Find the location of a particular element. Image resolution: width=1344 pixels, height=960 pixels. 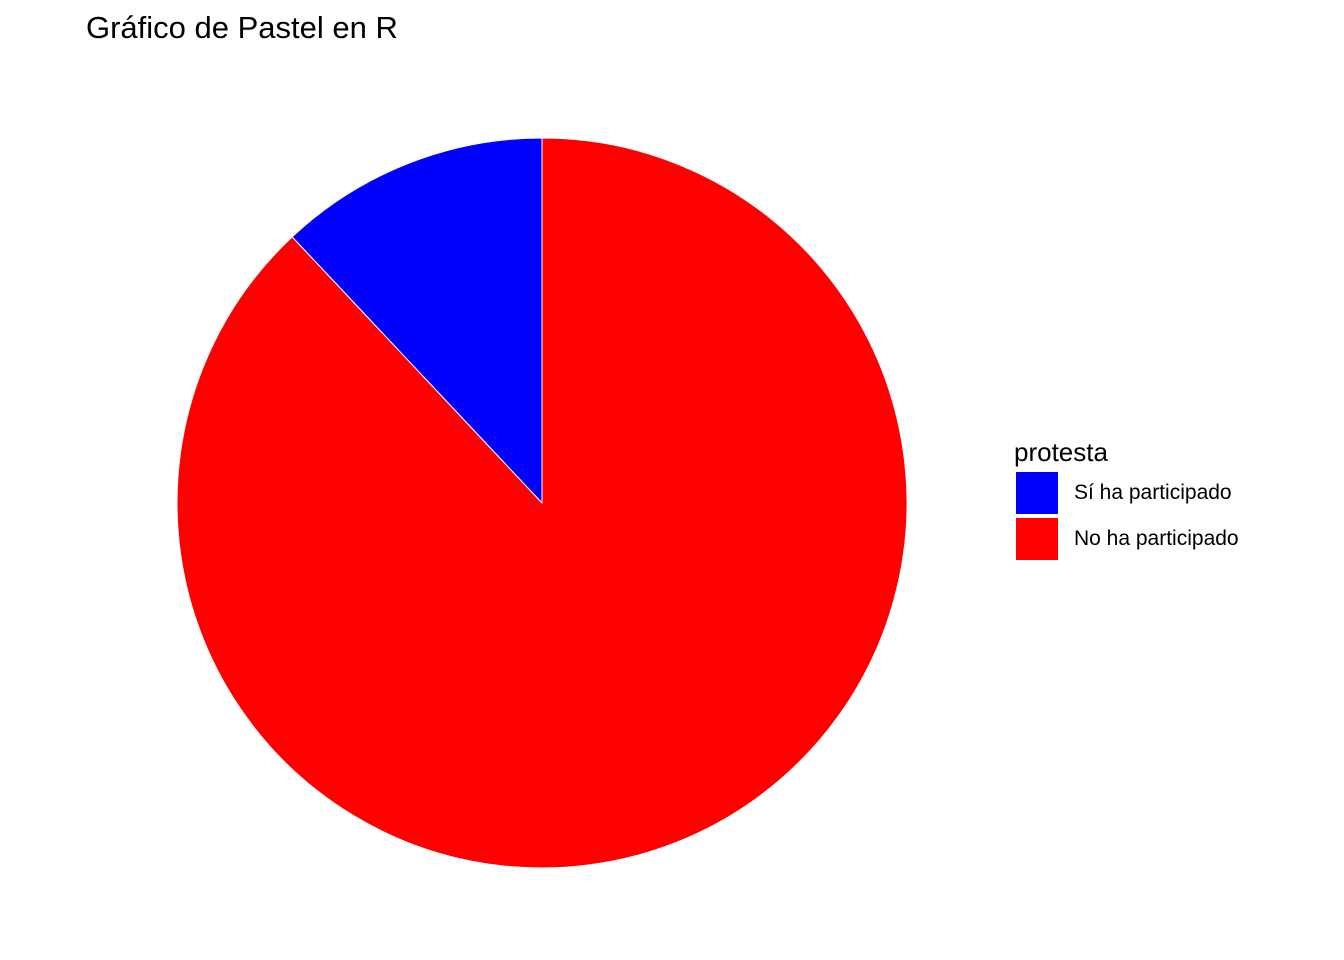

legend-label-no-ha-participado: No ha participado is located at coordinates (1156, 538).